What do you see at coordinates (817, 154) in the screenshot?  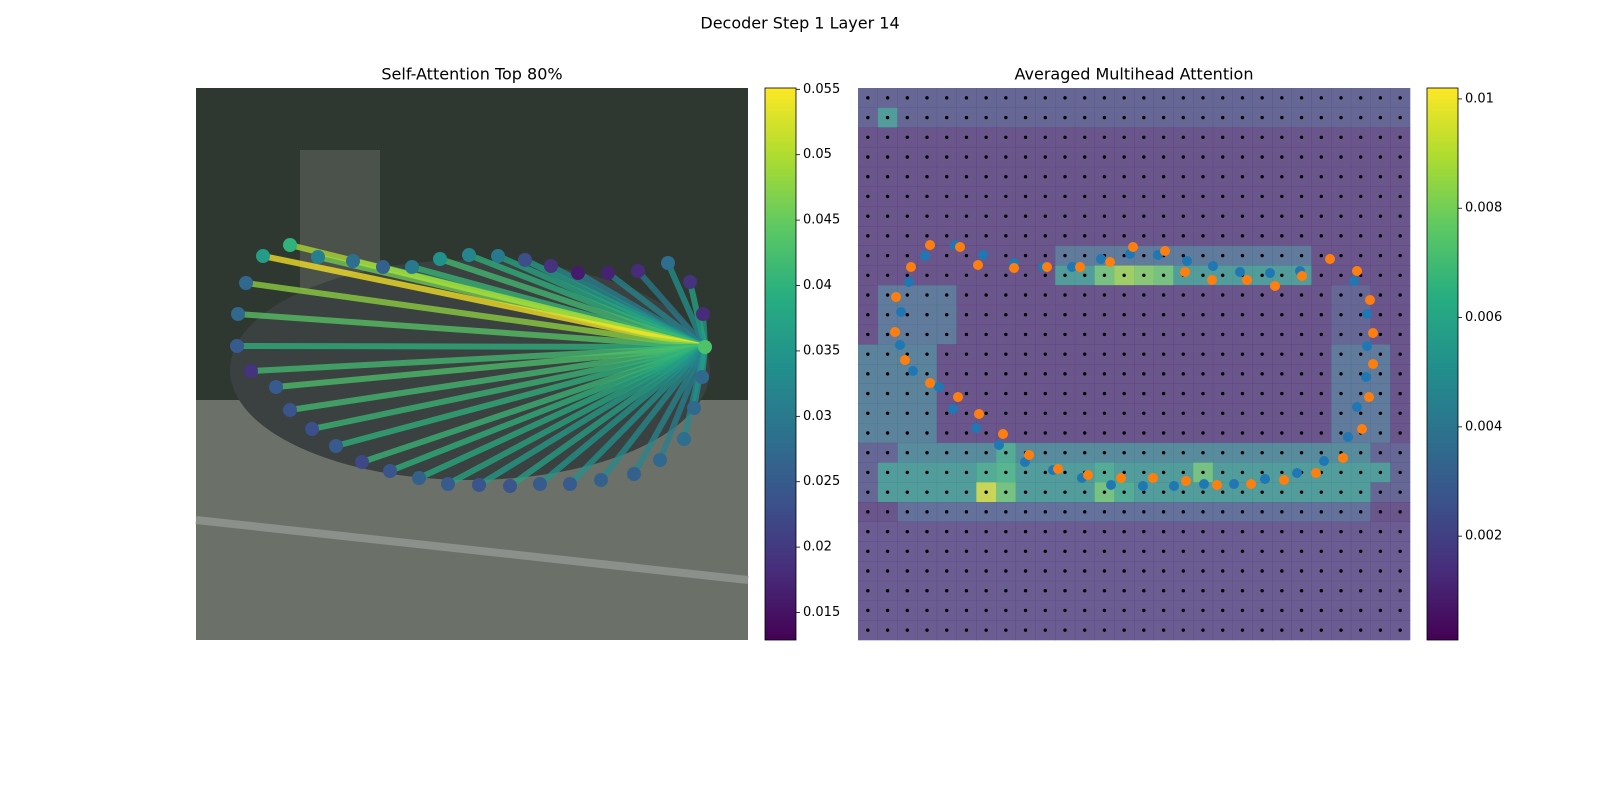 I see `colorbar-tick-label: 0.05` at bounding box center [817, 154].